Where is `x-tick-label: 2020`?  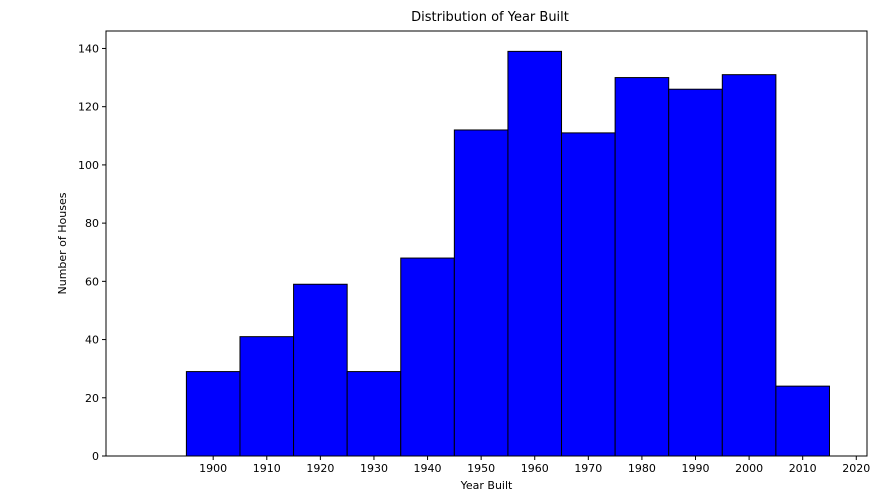 x-tick-label: 2020 is located at coordinates (856, 468).